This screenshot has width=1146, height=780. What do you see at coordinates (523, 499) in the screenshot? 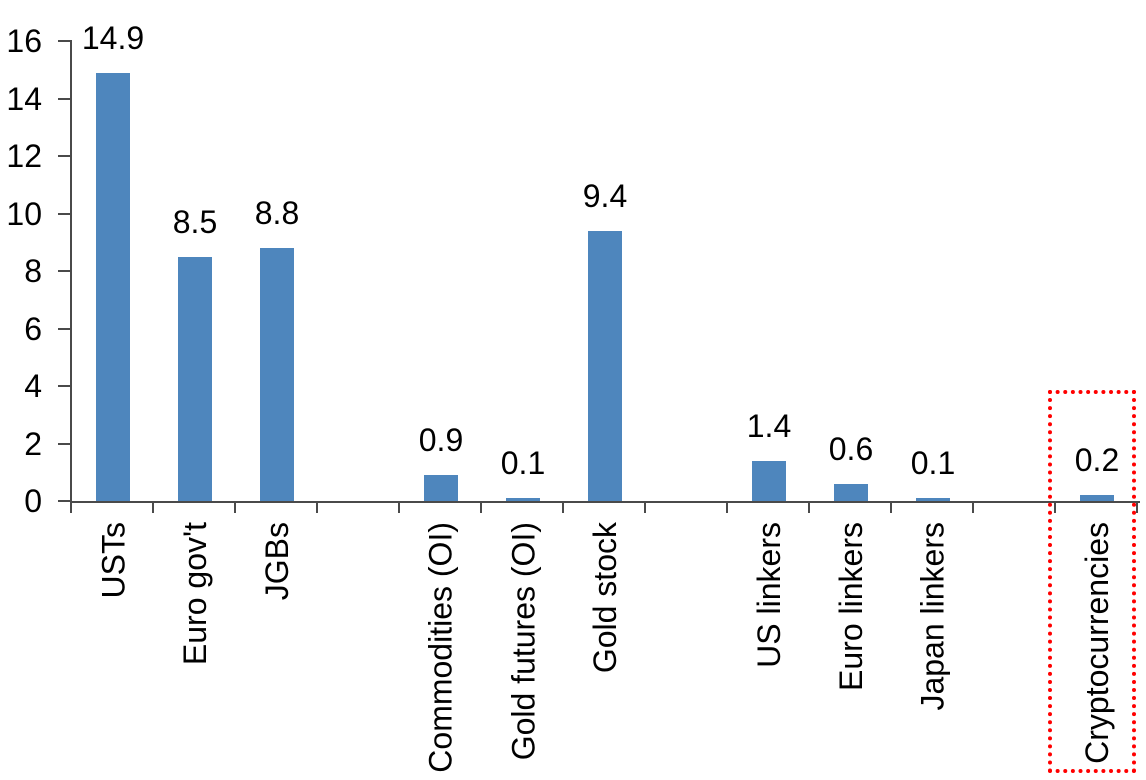
I see `bar-gold-futures-oi-` at bounding box center [523, 499].